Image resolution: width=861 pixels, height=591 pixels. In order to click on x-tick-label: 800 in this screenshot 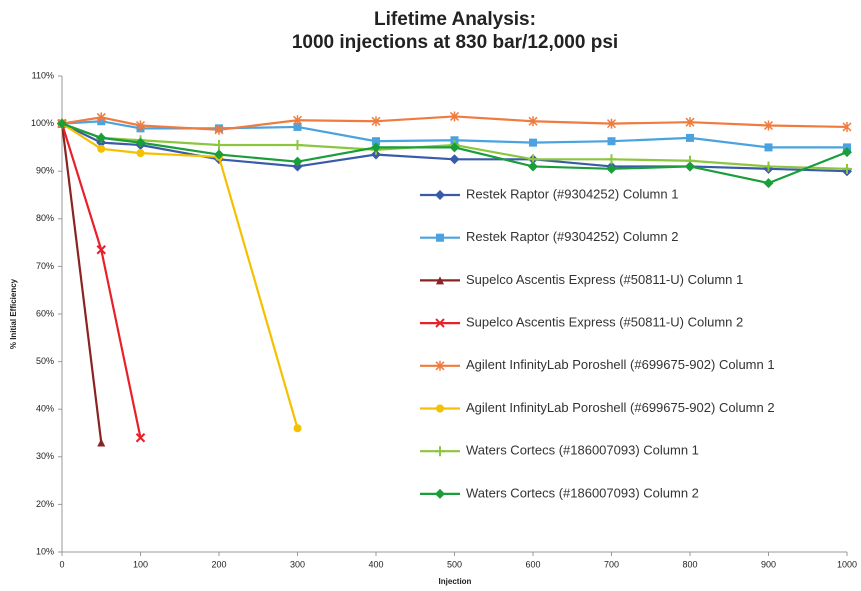, I will do `click(689, 564)`.